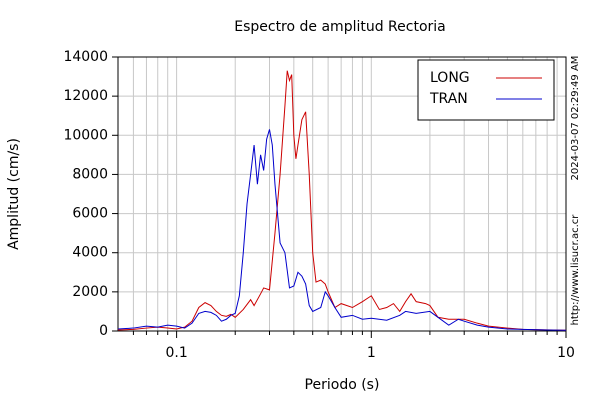 Image resolution: width=600 pixels, height=400 pixels. I want to click on y-tick-label: 6000, so click(90, 214).